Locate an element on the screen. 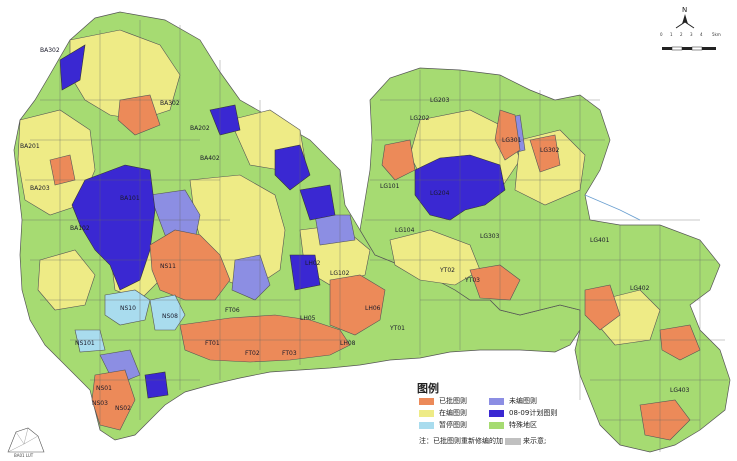 Image resolution: width=737 pixels, height=461 pixels. legend-item-paused: 暂停图则 is located at coordinates (443, 425).